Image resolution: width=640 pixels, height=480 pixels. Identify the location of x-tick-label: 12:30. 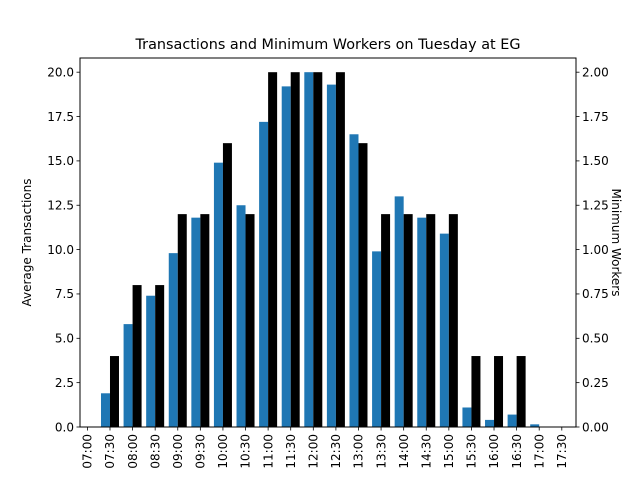
(336, 451).